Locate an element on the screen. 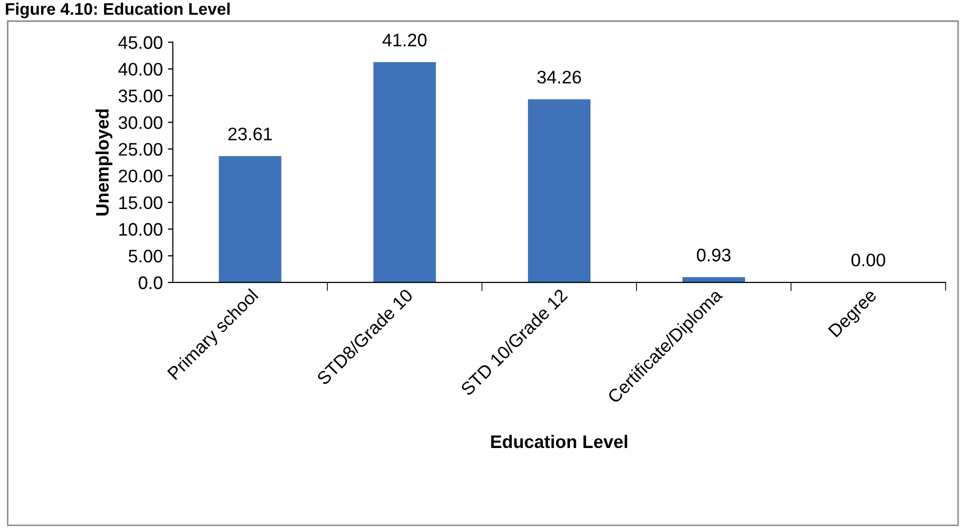  y-tick-label: 10.00 is located at coordinates (140, 229).